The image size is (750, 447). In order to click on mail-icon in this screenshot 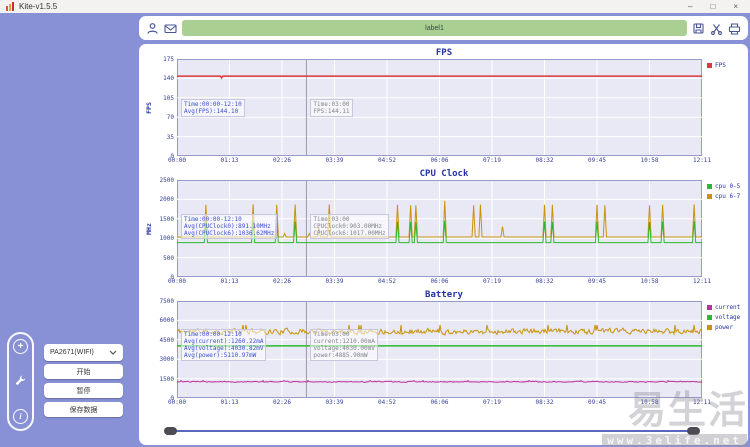, I will do `click(170, 28)`.